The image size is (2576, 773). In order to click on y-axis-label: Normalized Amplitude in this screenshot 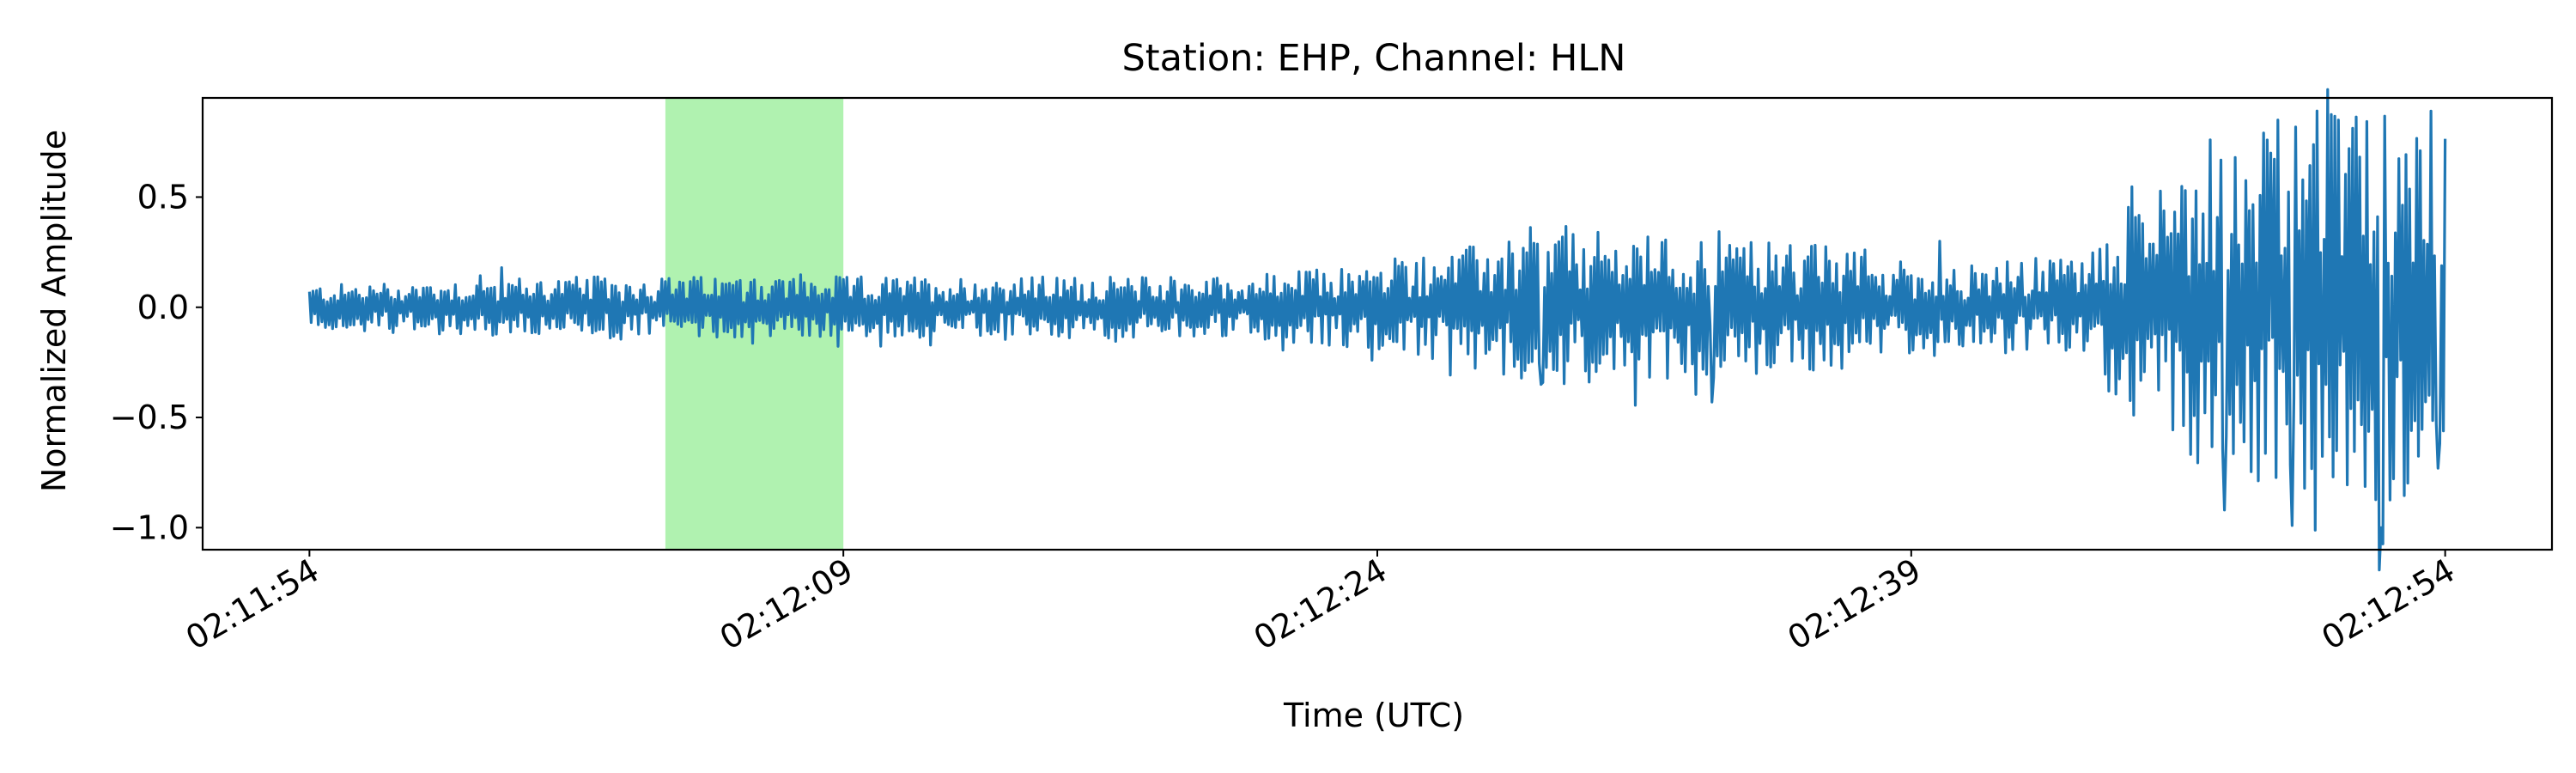, I will do `click(54, 311)`.